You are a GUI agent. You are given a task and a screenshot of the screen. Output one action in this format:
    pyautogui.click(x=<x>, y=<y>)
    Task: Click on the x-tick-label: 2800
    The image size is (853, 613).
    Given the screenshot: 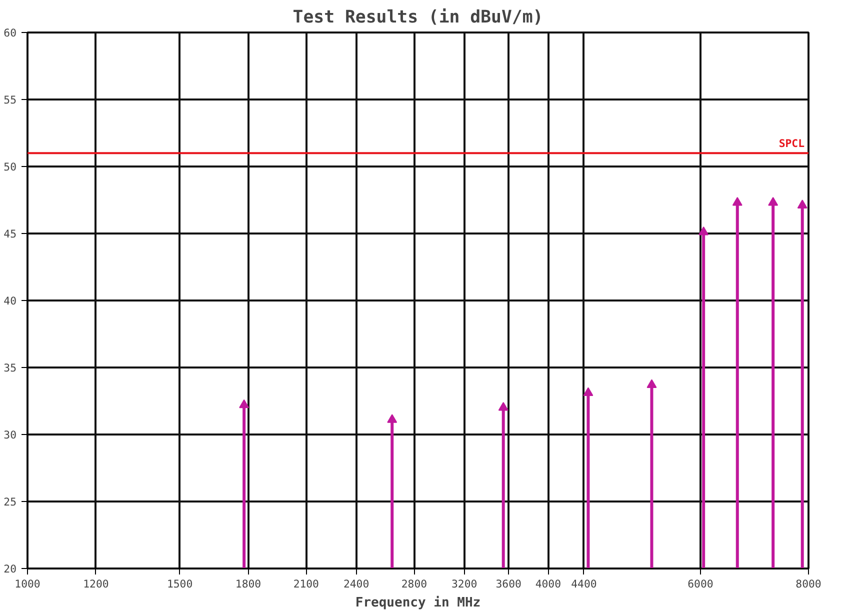 What is the action you would take?
    pyautogui.click(x=414, y=584)
    